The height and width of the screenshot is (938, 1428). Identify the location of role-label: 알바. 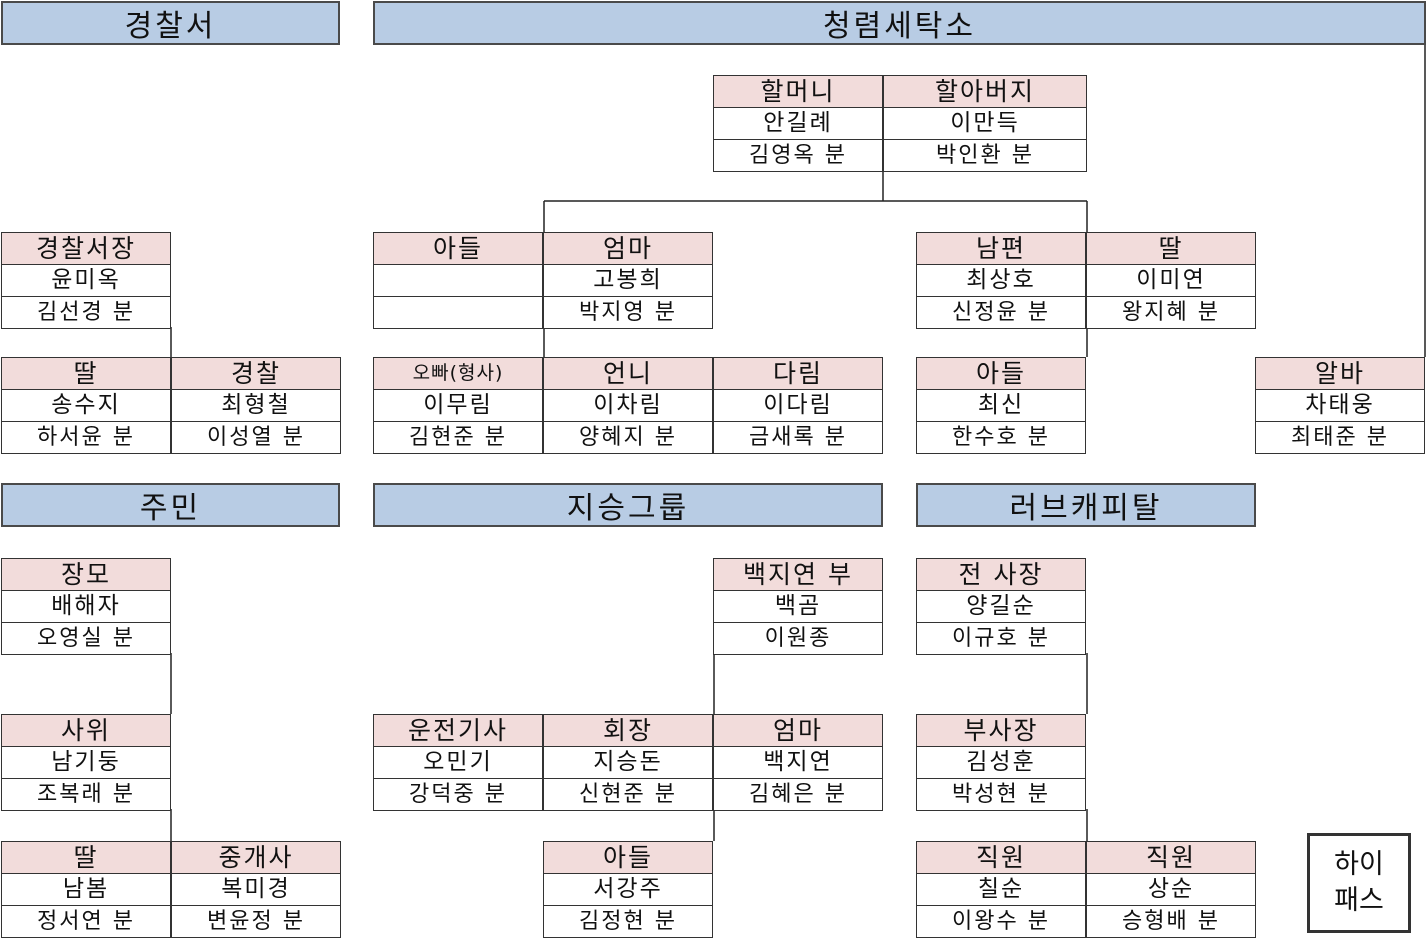
(1340, 374).